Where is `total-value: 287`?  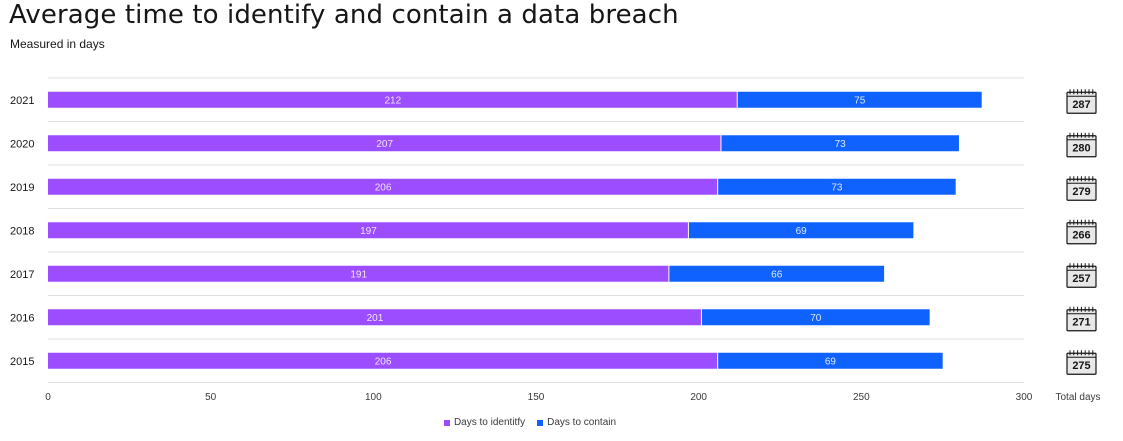
total-value: 287 is located at coordinates (1081, 105).